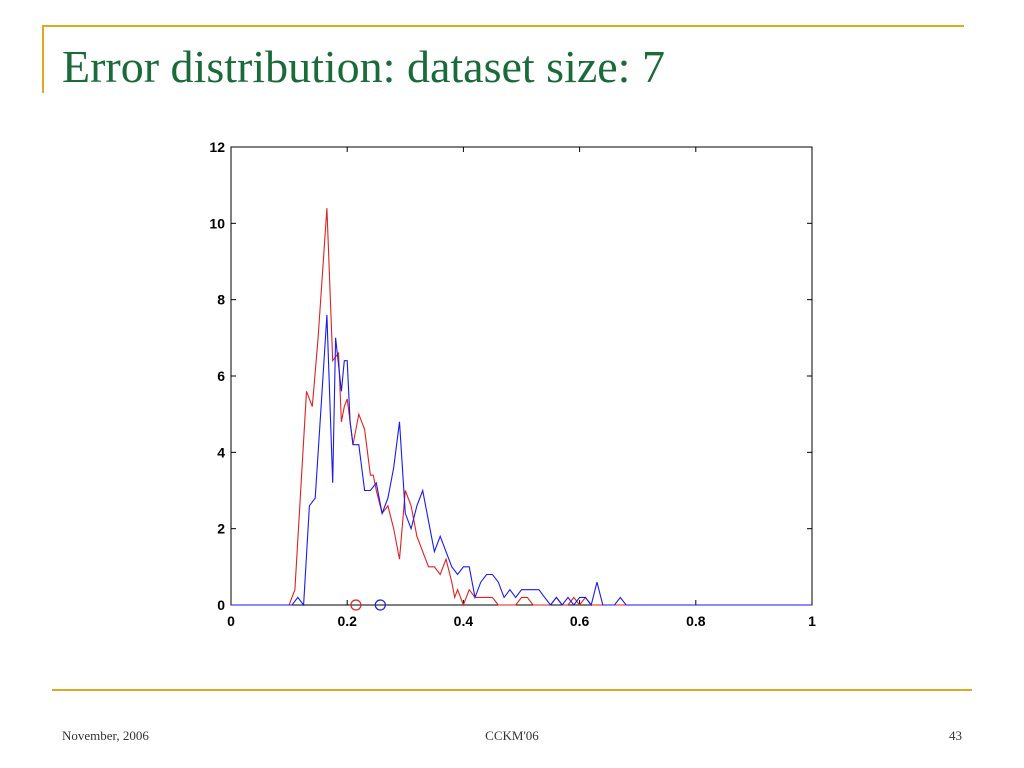 This screenshot has height=768, width=1024. What do you see at coordinates (464, 621) in the screenshot?
I see `x-tick-label: 0.4` at bounding box center [464, 621].